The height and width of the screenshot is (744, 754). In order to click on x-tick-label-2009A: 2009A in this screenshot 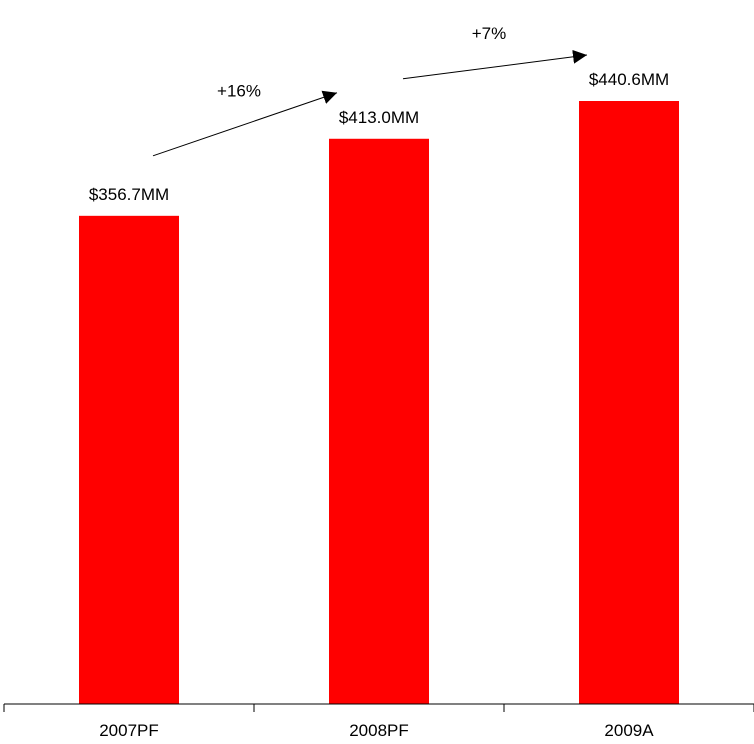, I will do `click(629, 730)`.